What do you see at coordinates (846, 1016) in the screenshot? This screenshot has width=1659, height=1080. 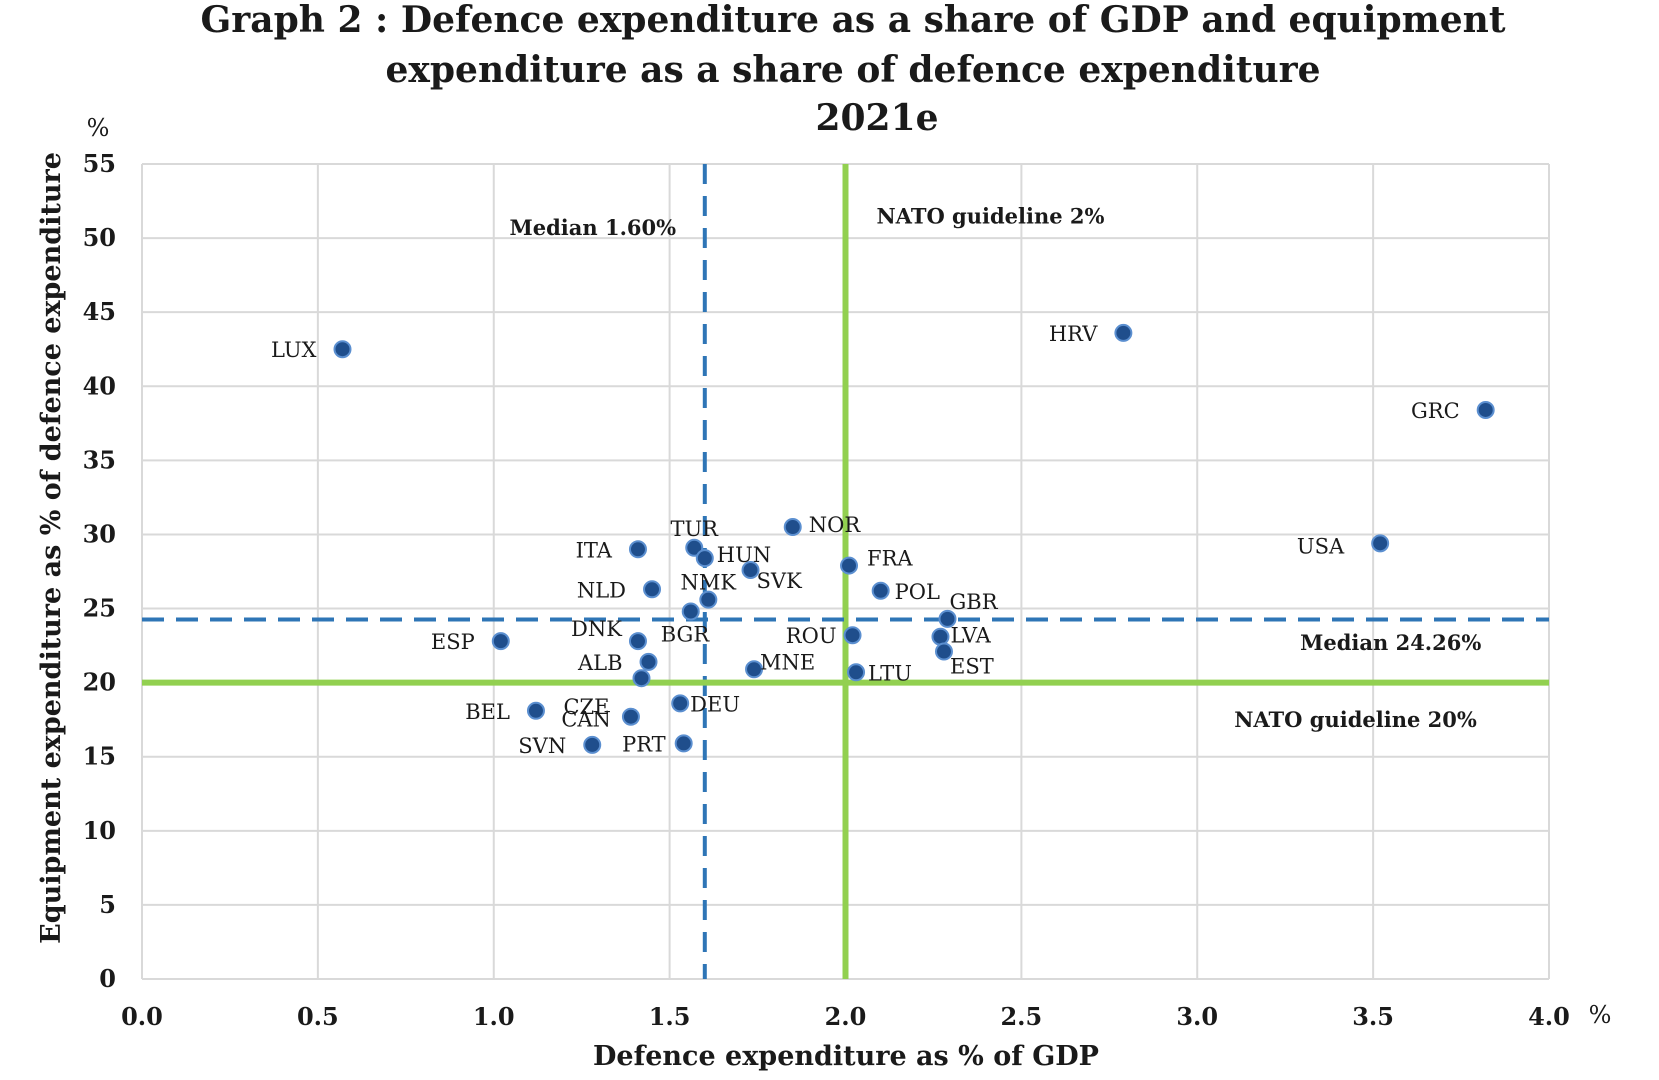 I see `x-tick-label: 2.0` at bounding box center [846, 1016].